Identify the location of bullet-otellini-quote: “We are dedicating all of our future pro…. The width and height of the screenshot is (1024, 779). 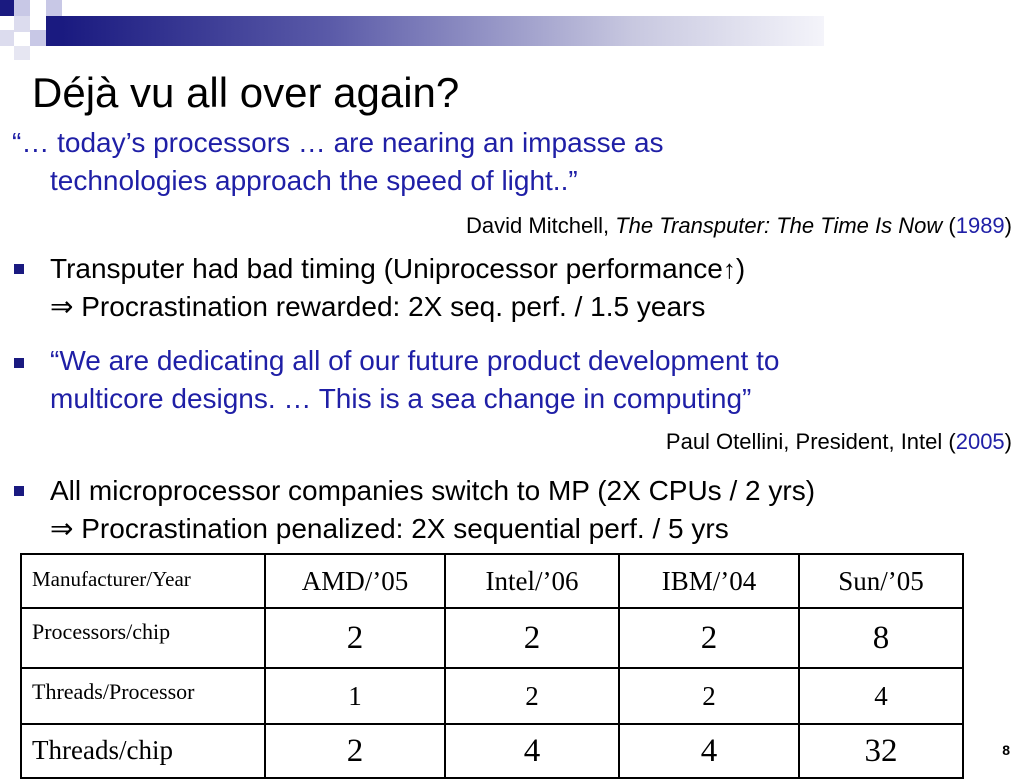
(514, 380).